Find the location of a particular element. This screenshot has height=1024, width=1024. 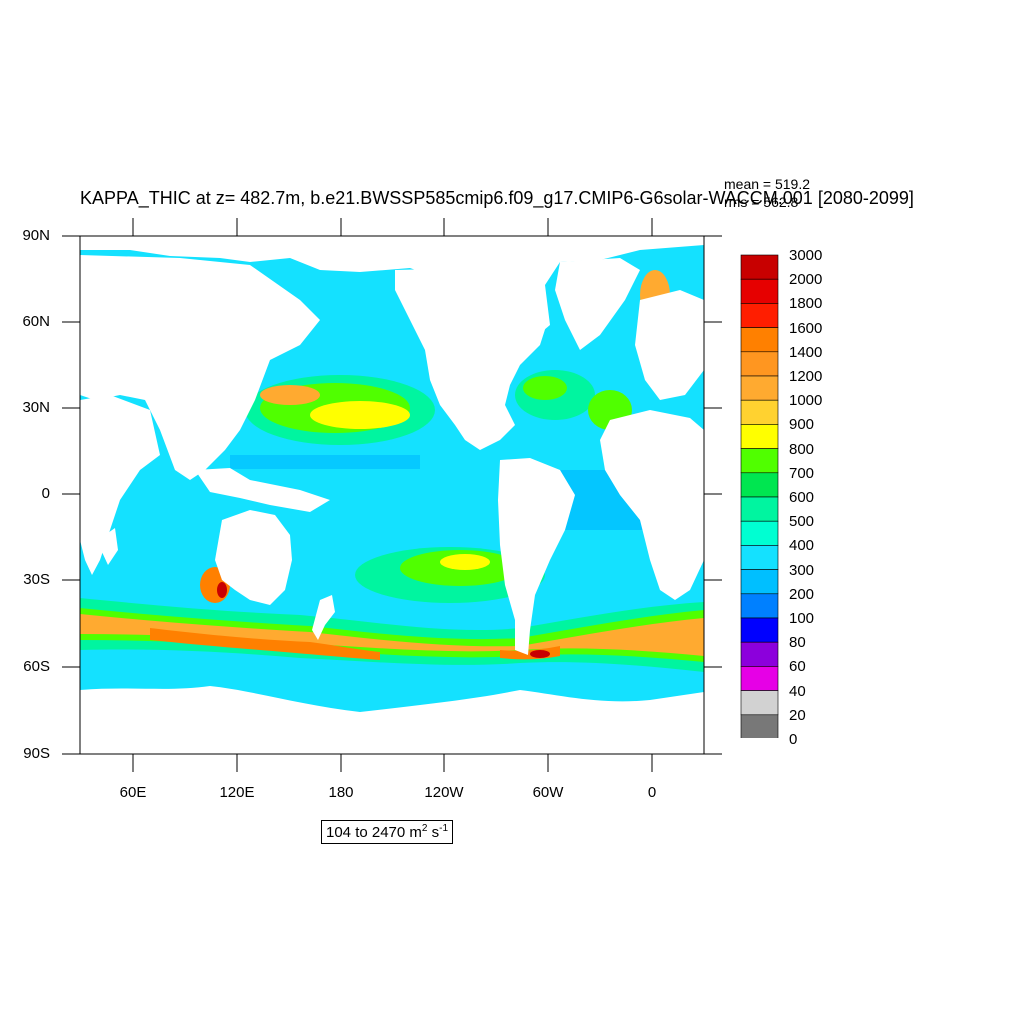

agulhas-peak is located at coordinates (222, 590).